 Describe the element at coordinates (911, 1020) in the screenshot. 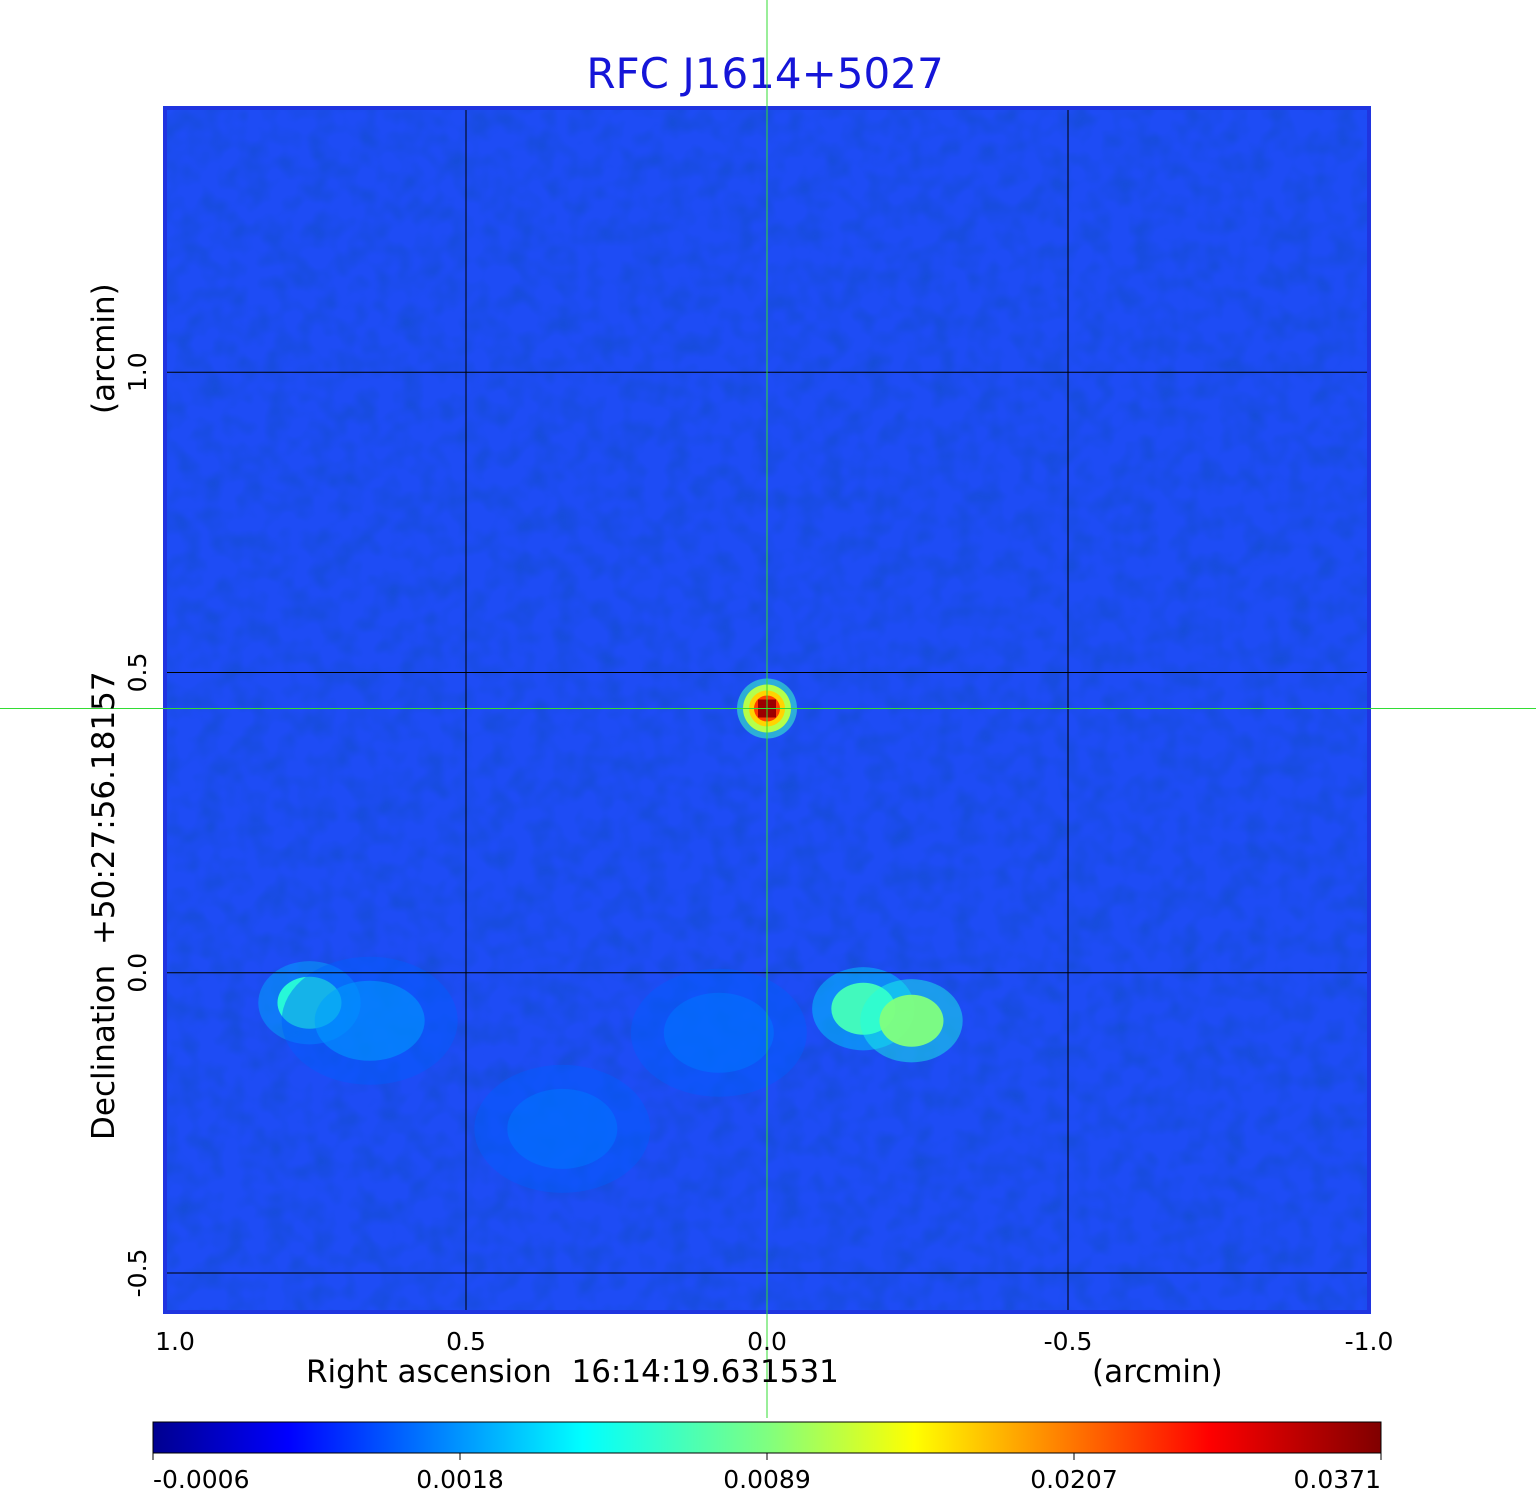

I see `source-west-knot` at that location.